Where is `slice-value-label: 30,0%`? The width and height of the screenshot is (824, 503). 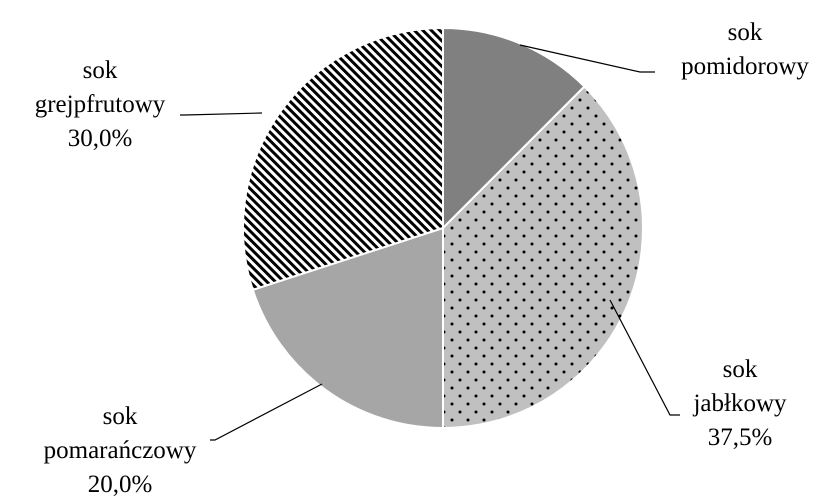 slice-value-label: 30,0% is located at coordinates (100, 138).